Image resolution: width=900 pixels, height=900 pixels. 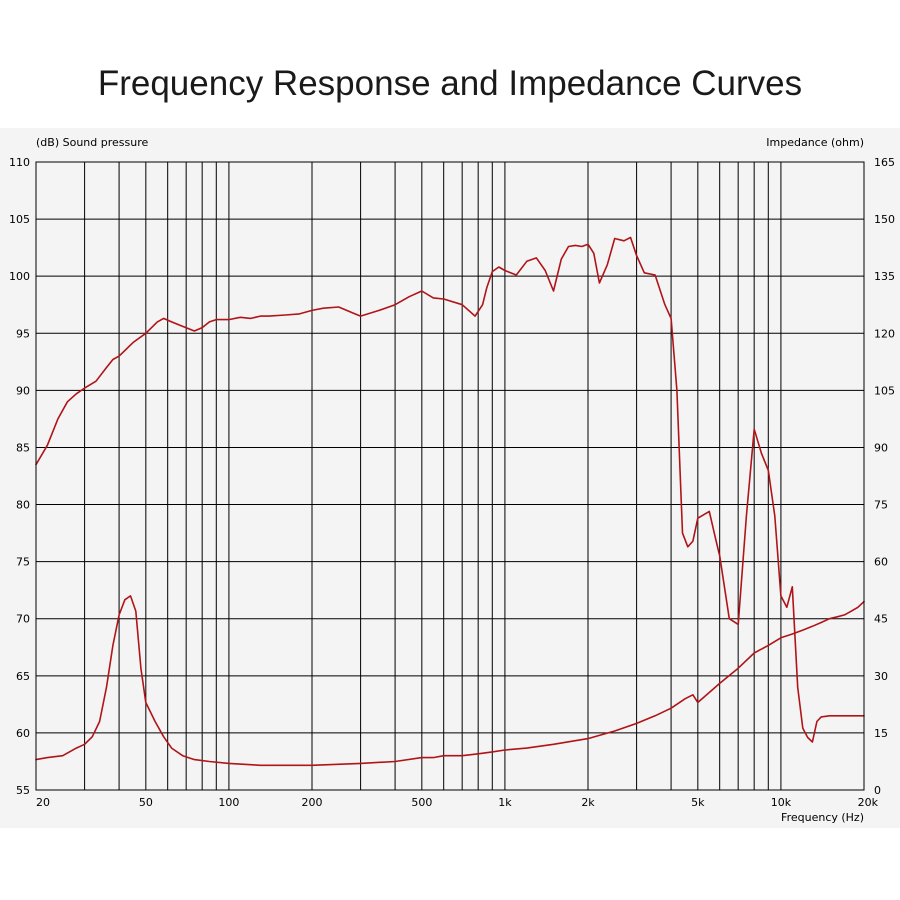 What do you see at coordinates (228, 802) in the screenshot?
I see `x-tick-label: 100` at bounding box center [228, 802].